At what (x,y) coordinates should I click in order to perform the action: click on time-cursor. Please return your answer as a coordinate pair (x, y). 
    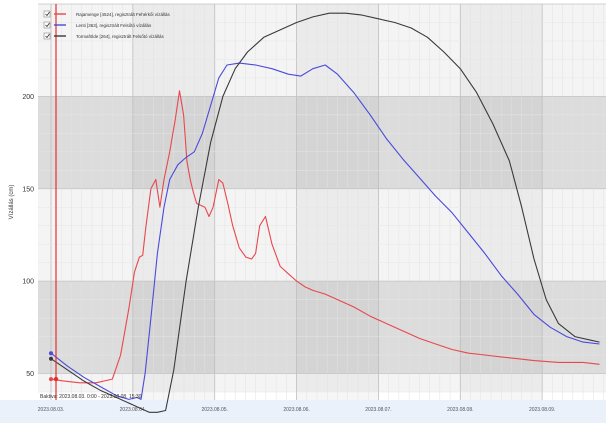
    Looking at the image, I should click on (56, 202).